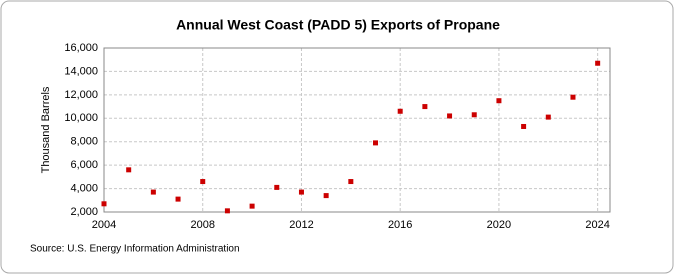  Describe the element at coordinates (46, 129) in the screenshot. I see `y-axis-label: Thousand Barrels` at that location.